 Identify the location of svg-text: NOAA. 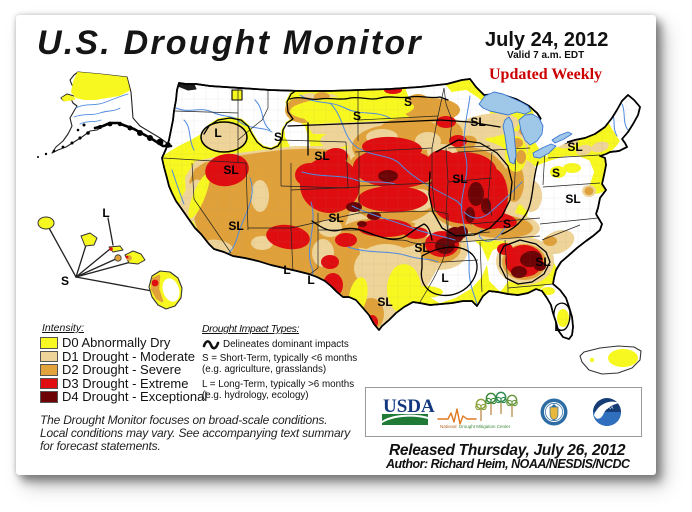
(607, 407).